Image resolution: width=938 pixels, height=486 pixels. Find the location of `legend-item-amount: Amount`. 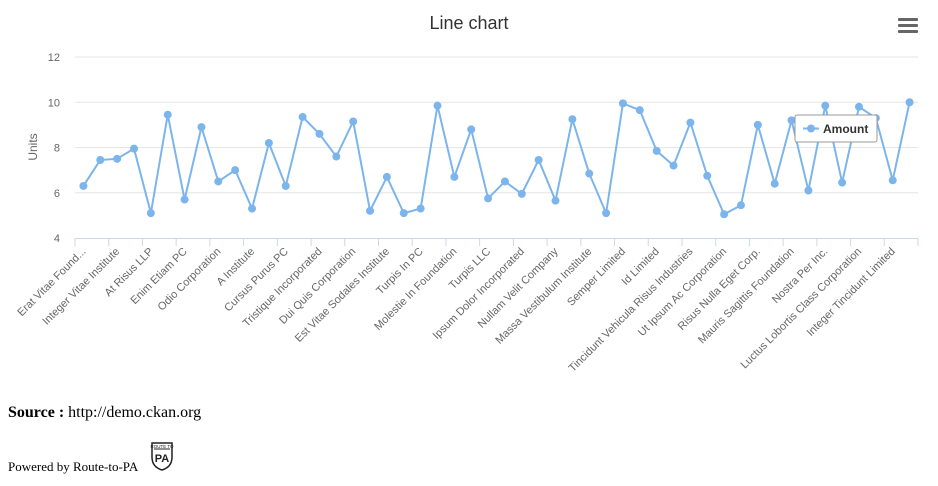

legend-item-amount: Amount is located at coordinates (845, 129).